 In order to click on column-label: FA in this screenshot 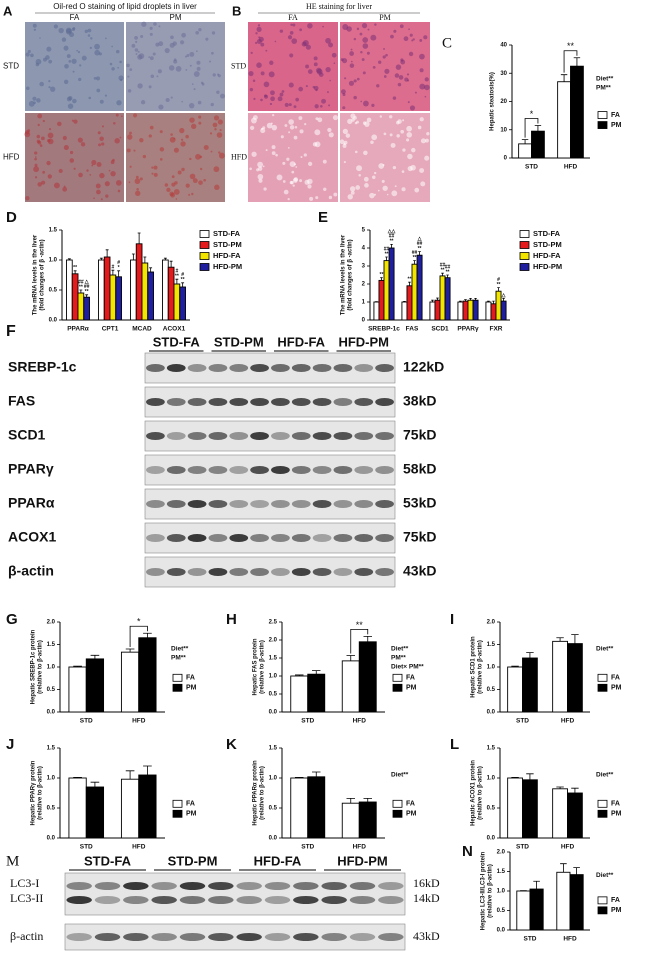, I will do `click(75, 17)`.